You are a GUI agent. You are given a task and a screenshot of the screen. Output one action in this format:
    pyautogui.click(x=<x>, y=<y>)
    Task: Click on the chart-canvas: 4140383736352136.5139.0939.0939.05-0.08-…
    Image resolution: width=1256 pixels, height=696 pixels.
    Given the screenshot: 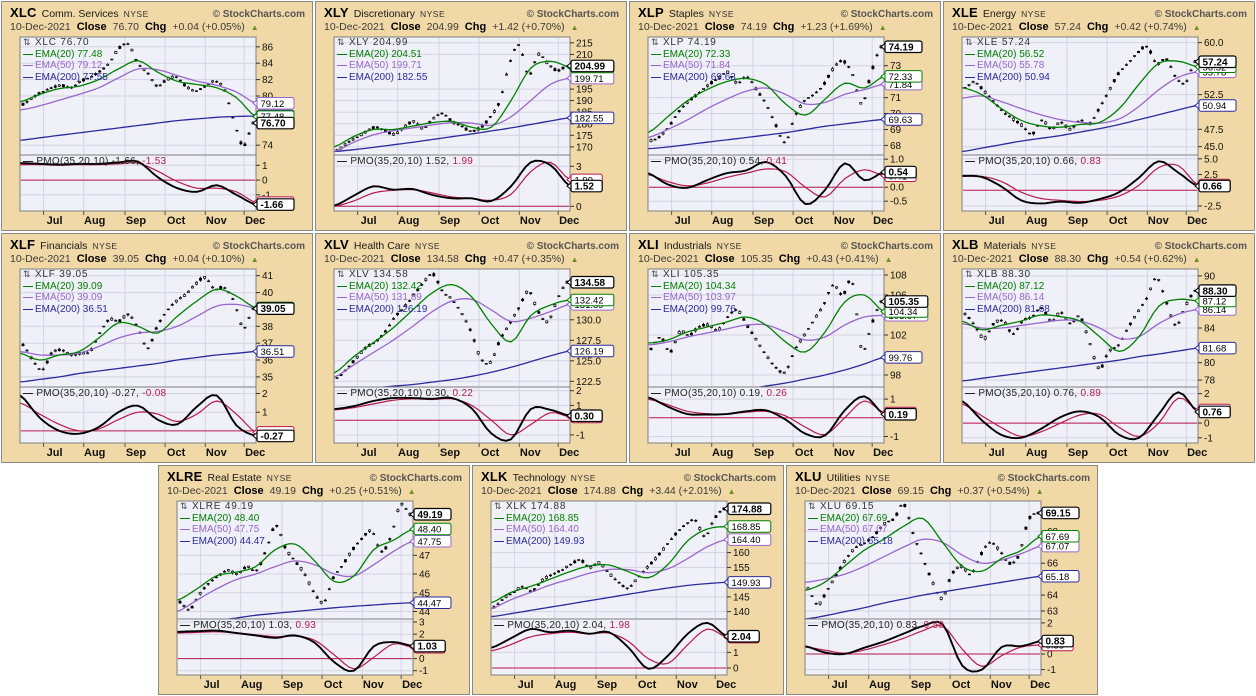 What is the action you would take?
    pyautogui.click(x=157, y=363)
    